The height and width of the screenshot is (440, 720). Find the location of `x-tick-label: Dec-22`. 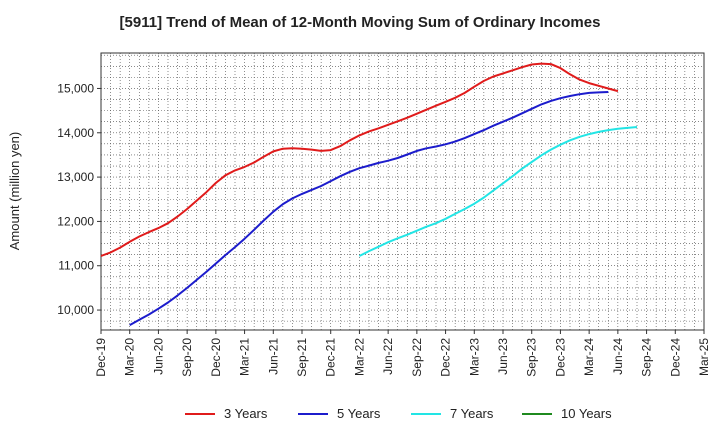

x-tick-label: Dec-22 is located at coordinates (446, 357).